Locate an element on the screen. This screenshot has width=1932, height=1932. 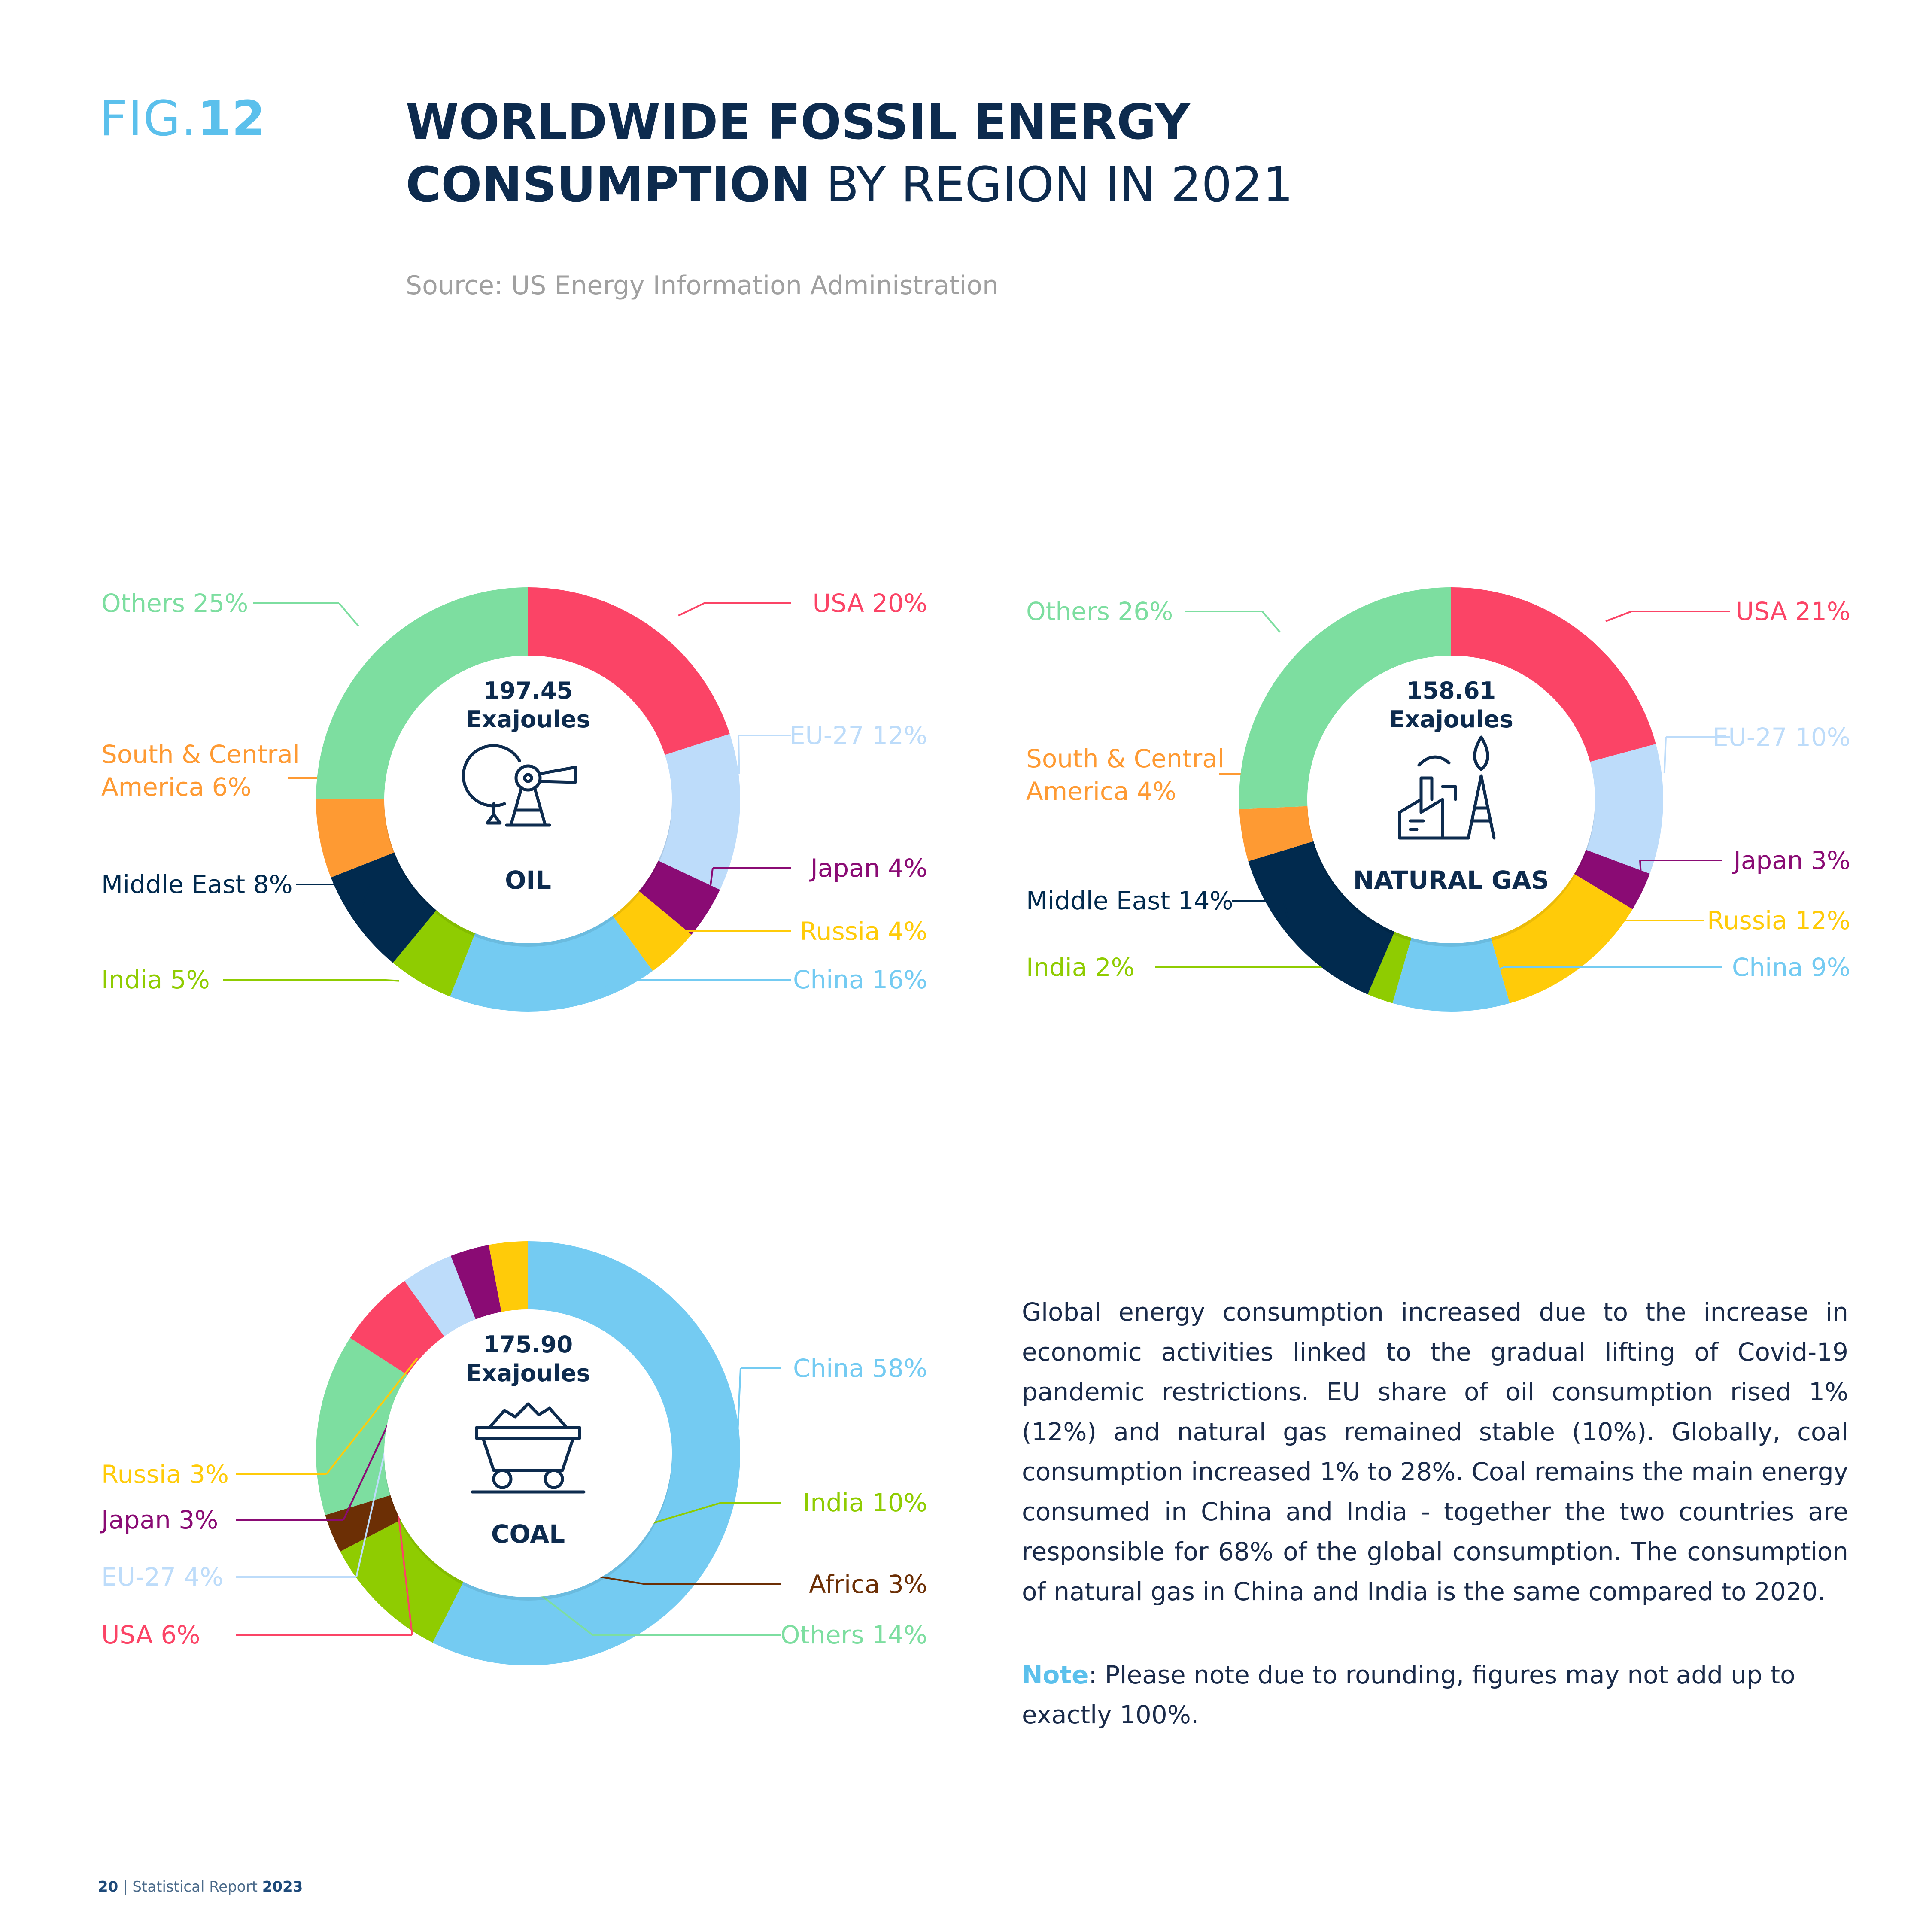
center-label: OIL is located at coordinates (528, 881).